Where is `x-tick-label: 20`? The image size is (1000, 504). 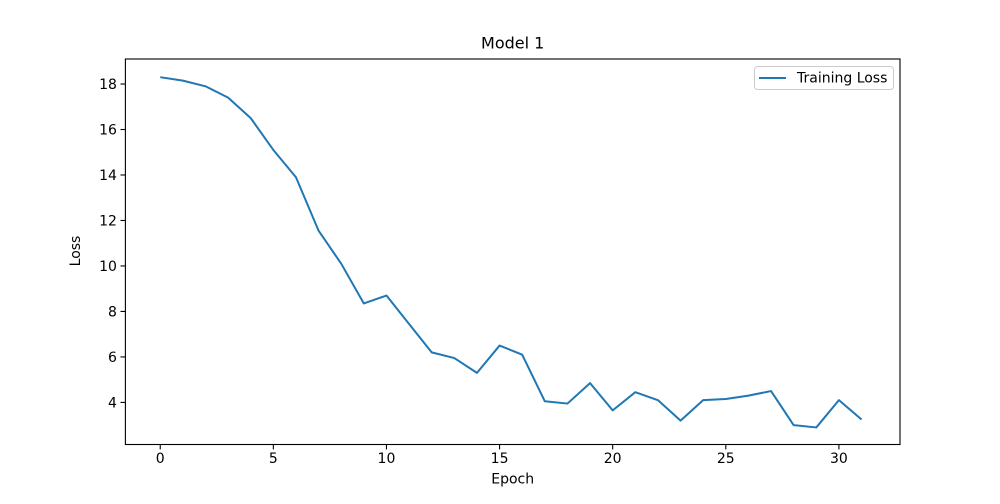
x-tick-label: 20 is located at coordinates (613, 459).